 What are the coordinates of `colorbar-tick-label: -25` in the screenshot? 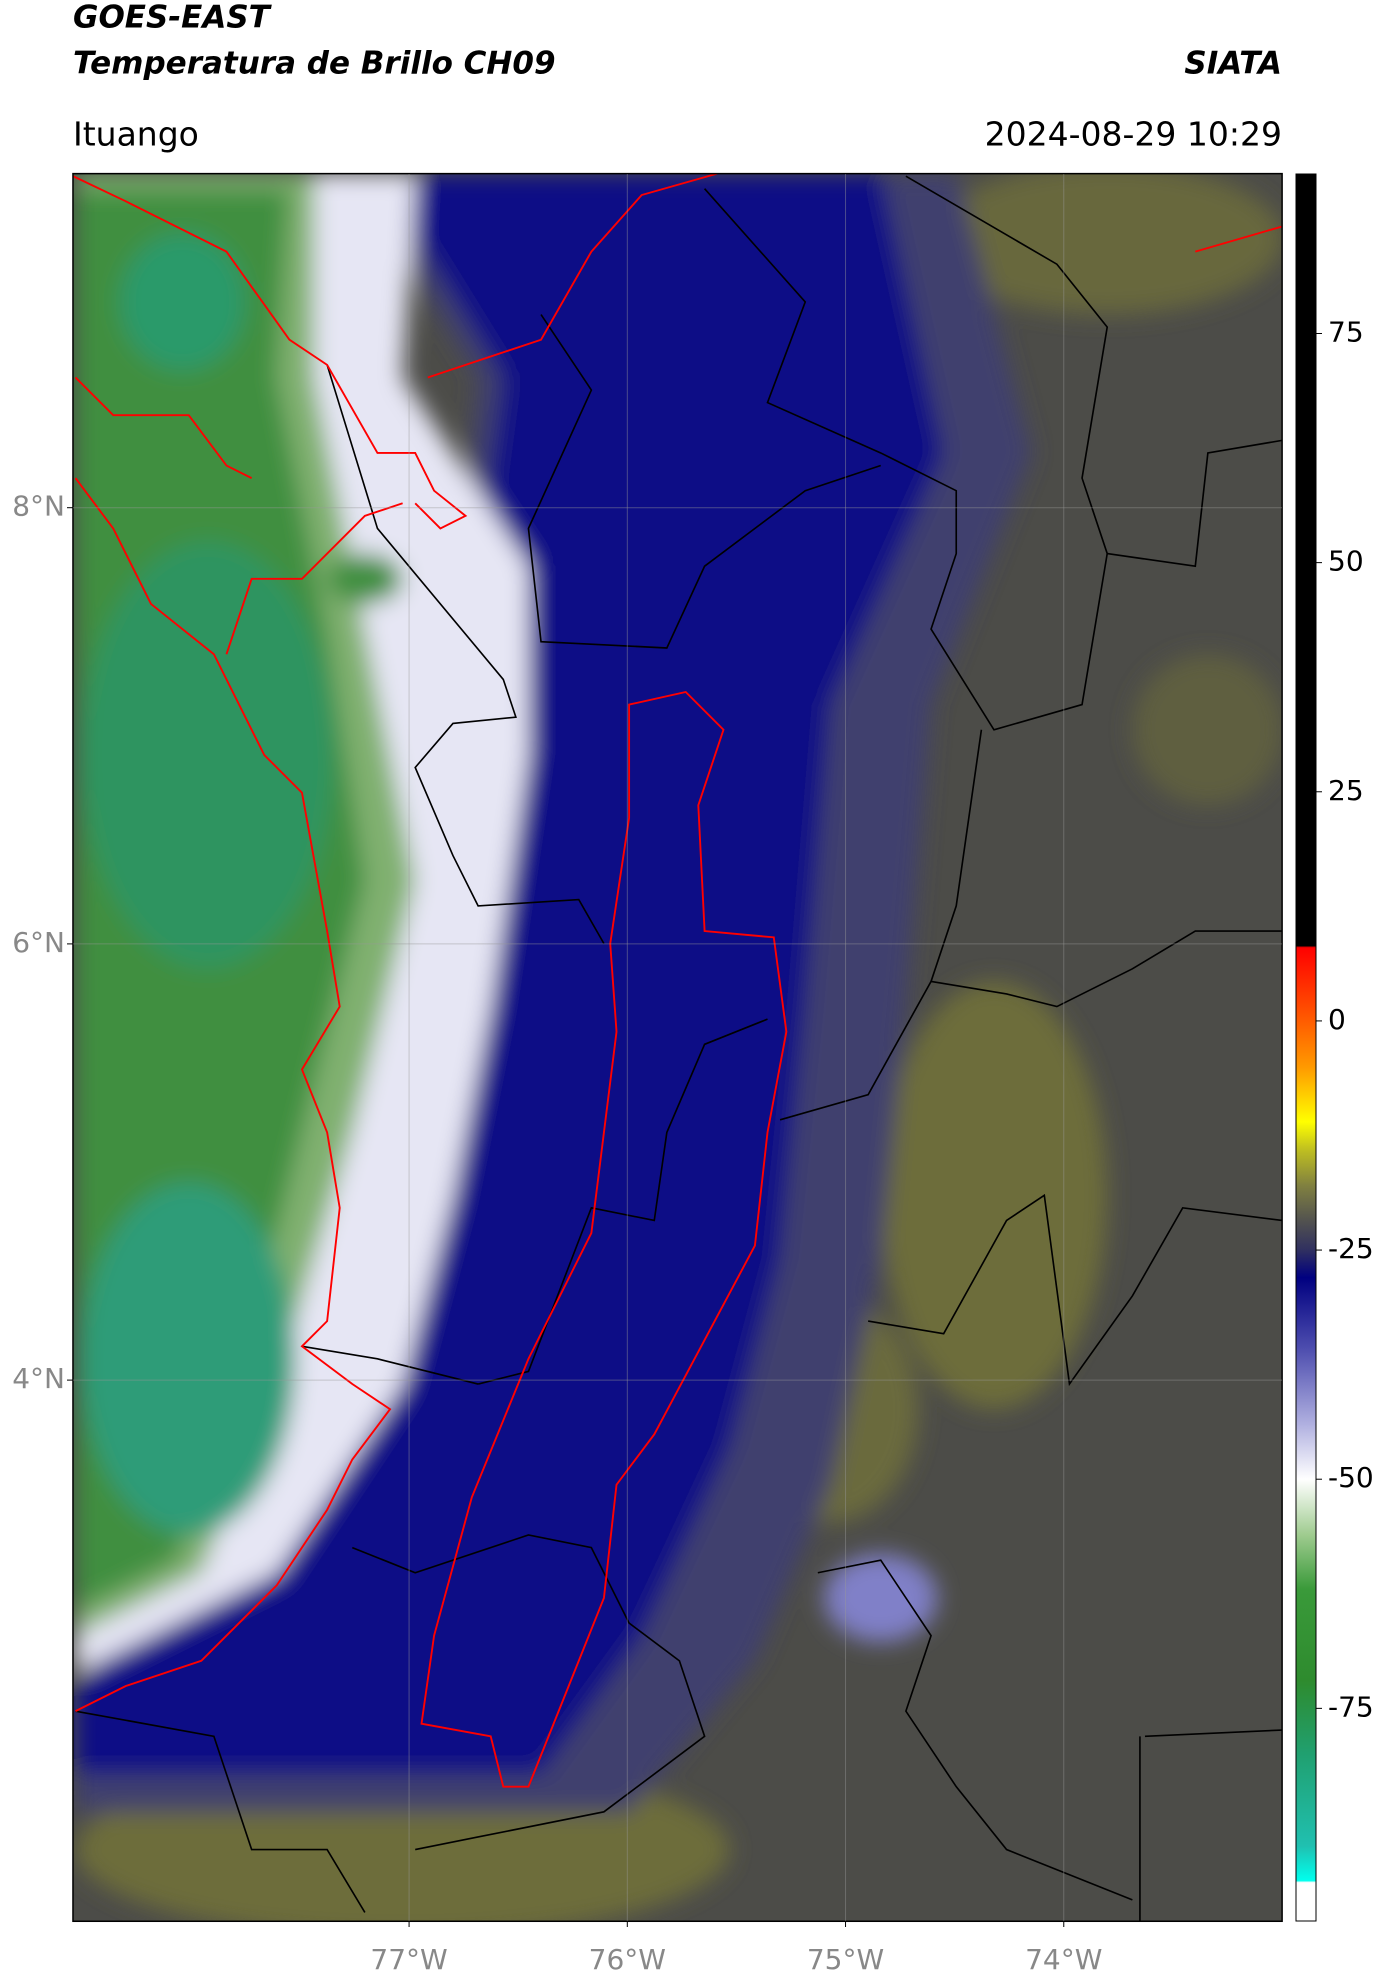 It's located at (1351, 1248).